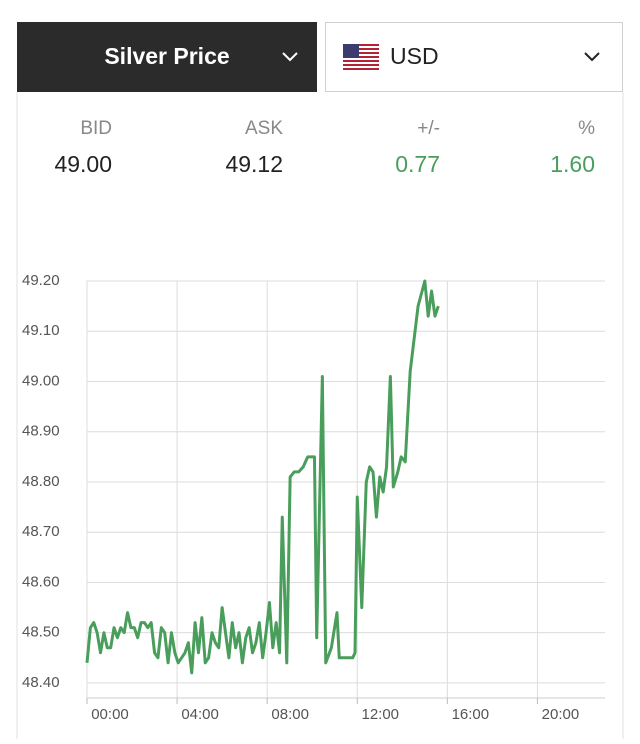 Image resolution: width=640 pixels, height=744 pixels. I want to click on quote-label: +/-, so click(428, 128).